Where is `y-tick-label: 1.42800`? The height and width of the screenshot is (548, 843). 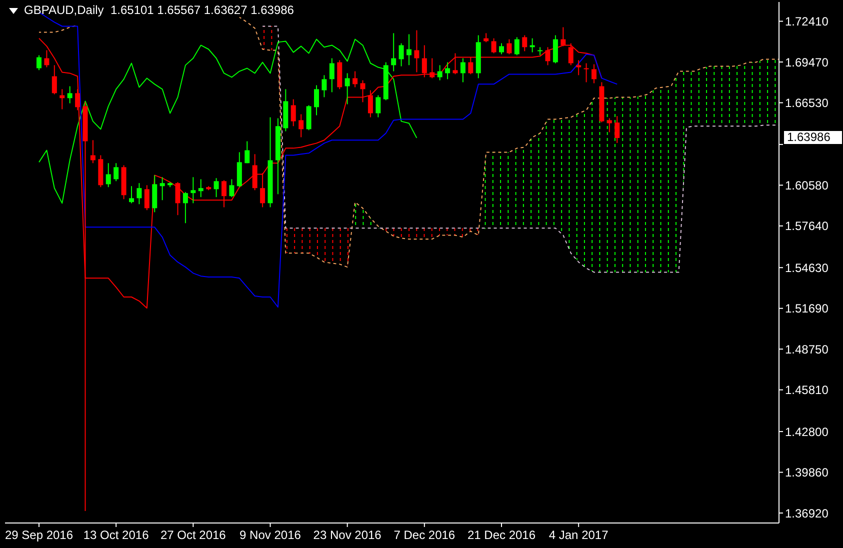
y-tick-label: 1.42800 is located at coordinates (807, 431).